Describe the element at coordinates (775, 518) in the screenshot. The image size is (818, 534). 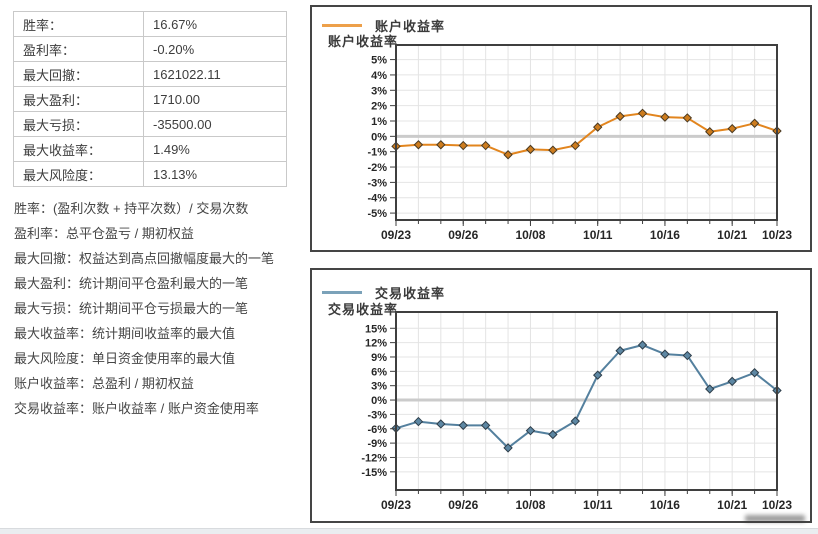
I see `watermark-smudge` at that location.